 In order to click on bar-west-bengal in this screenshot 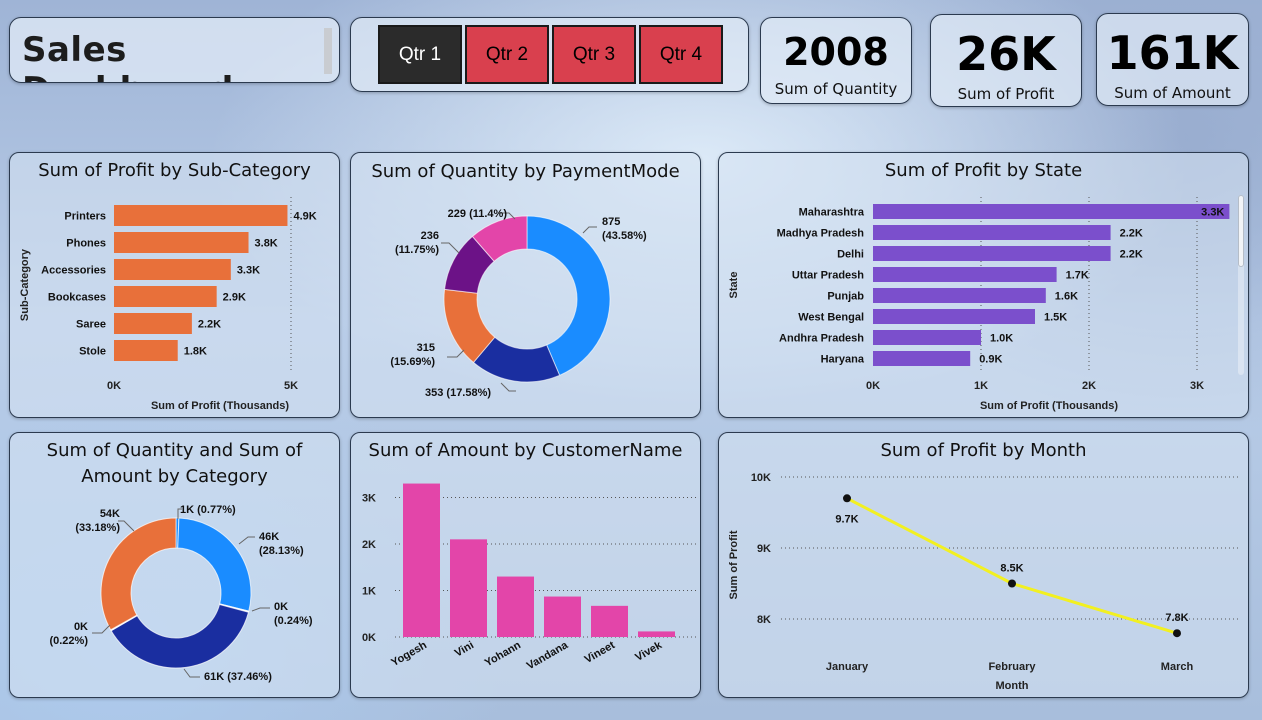, I will do `click(954, 316)`.